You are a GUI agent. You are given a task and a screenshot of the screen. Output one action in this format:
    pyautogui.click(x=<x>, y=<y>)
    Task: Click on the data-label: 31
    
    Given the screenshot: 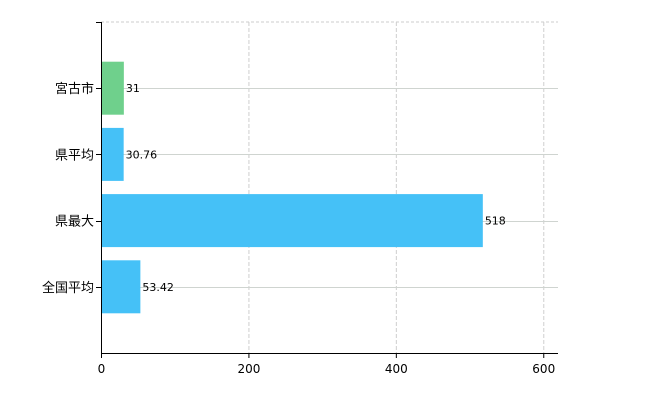 What is the action you would take?
    pyautogui.click(x=133, y=88)
    